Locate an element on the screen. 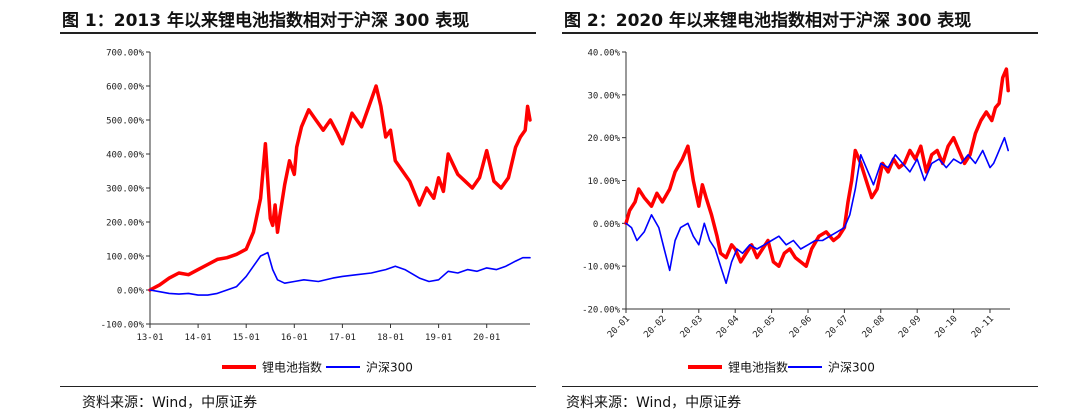  y-tick-label: 40.00% is located at coordinates (603, 54).